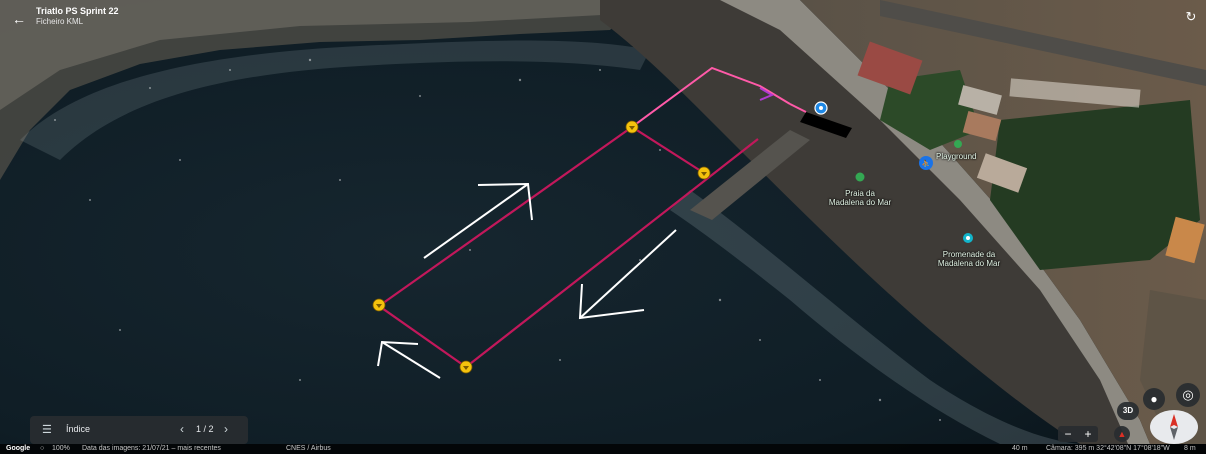  What do you see at coordinates (956, 156) in the screenshot?
I see `playground-label: Playground` at bounding box center [956, 156].